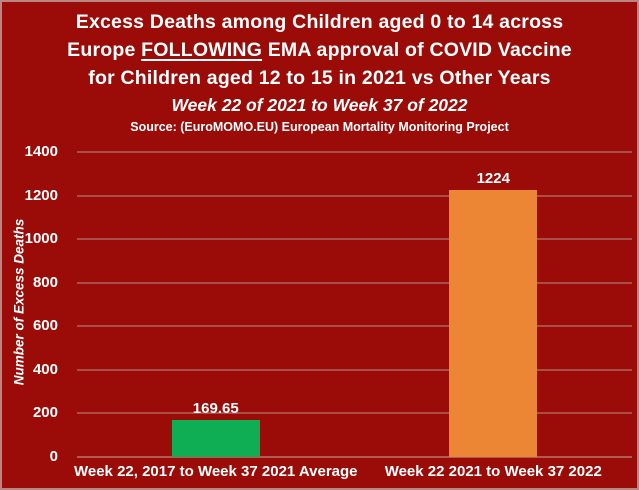 The height and width of the screenshot is (490, 639). I want to click on y-tick-label-400: 400, so click(45, 369).